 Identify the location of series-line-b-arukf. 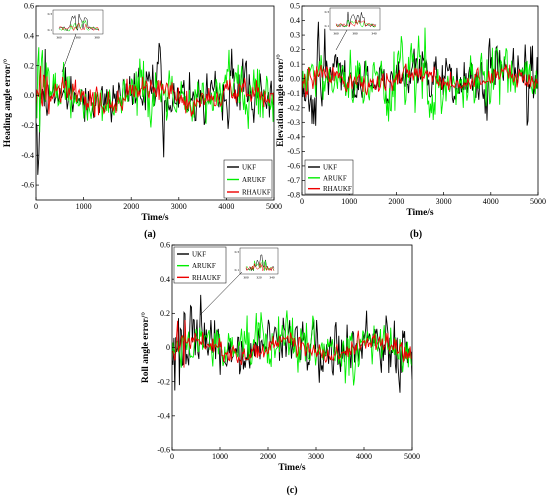
(420, 74).